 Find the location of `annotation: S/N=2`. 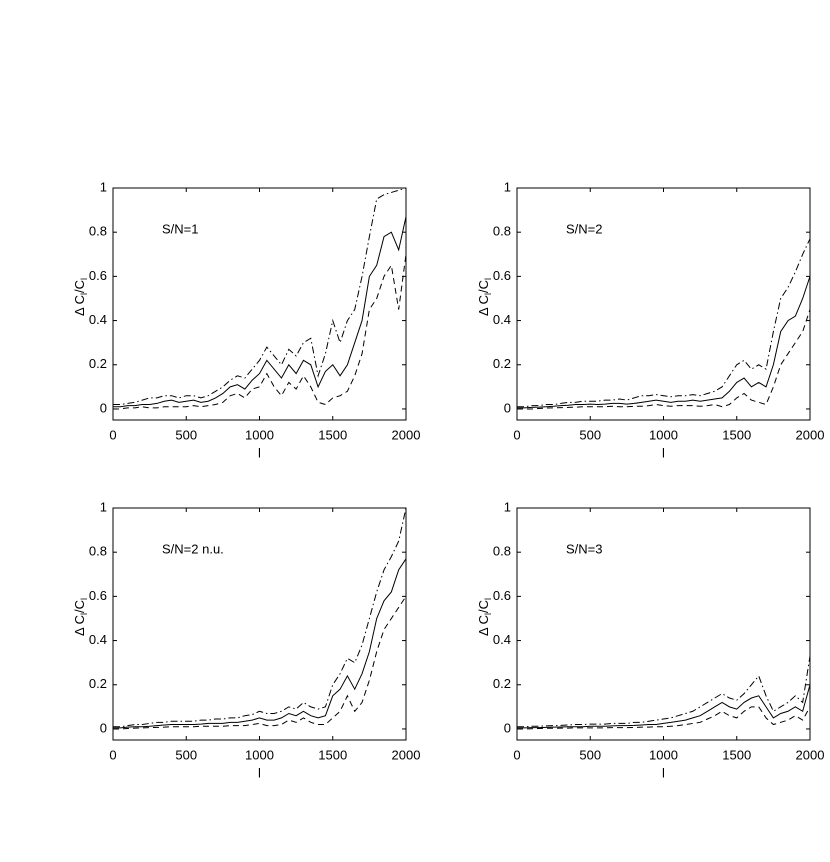

annotation: S/N=2 is located at coordinates (584, 228).